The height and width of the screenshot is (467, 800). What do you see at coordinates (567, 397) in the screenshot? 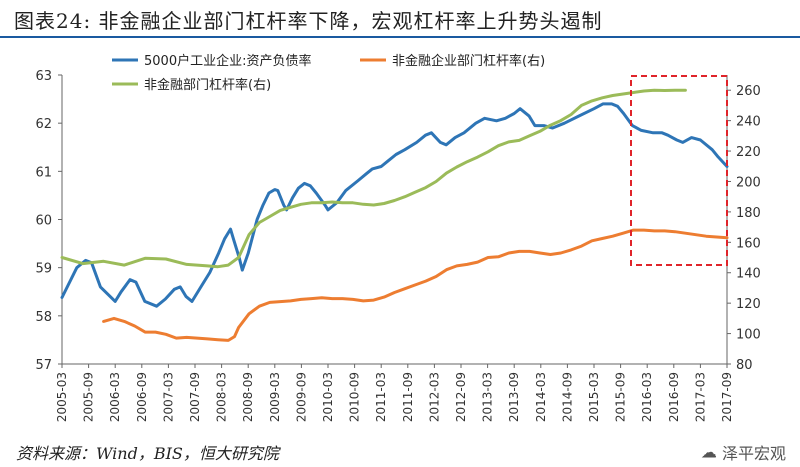
I see `x-tick-label: 2014-09` at bounding box center [567, 397].